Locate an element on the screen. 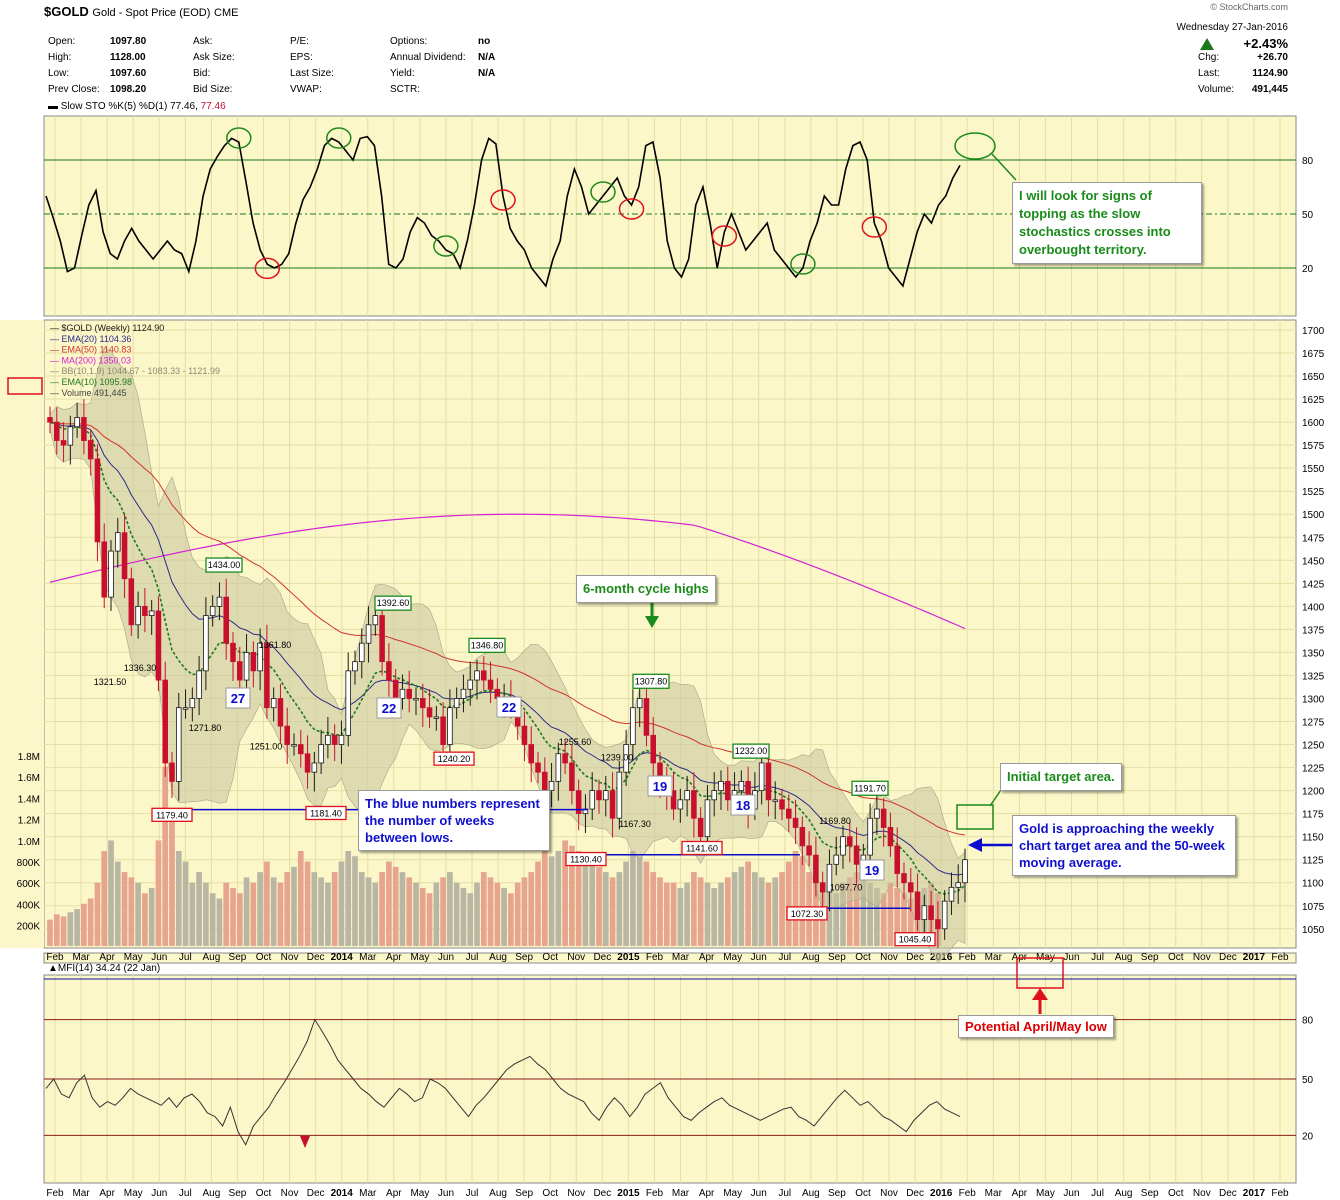 This screenshot has width=1340, height=1200. price-y-tick: 1475 is located at coordinates (1313, 538).